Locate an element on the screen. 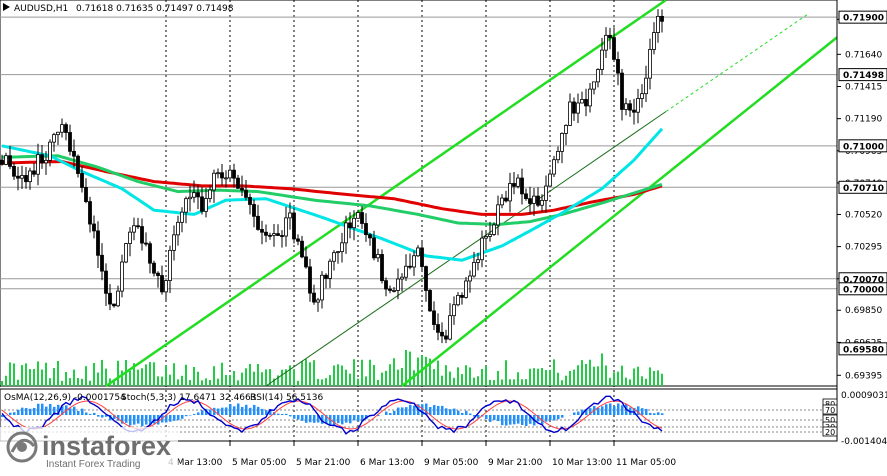 Image resolution: width=887 pixels, height=476 pixels. price-tag-label: 0.70710 is located at coordinates (863, 189).